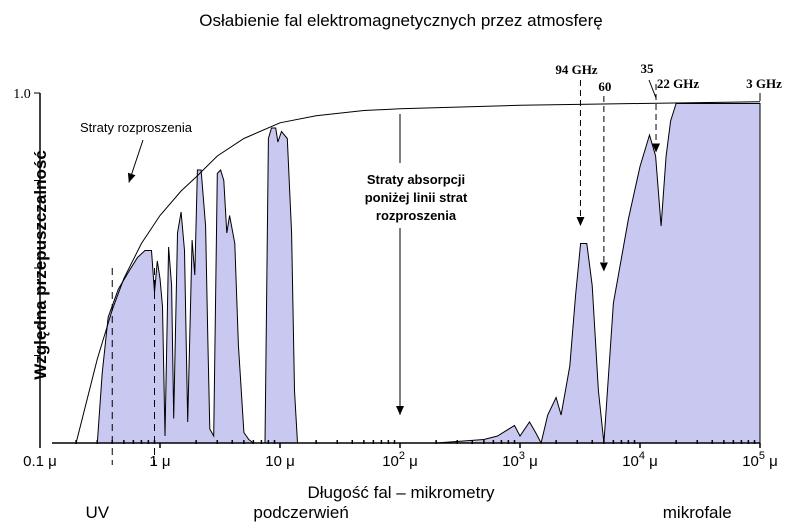 This screenshot has height=531, width=802. I want to click on freq-label-35ghz: 35, so click(648, 68).